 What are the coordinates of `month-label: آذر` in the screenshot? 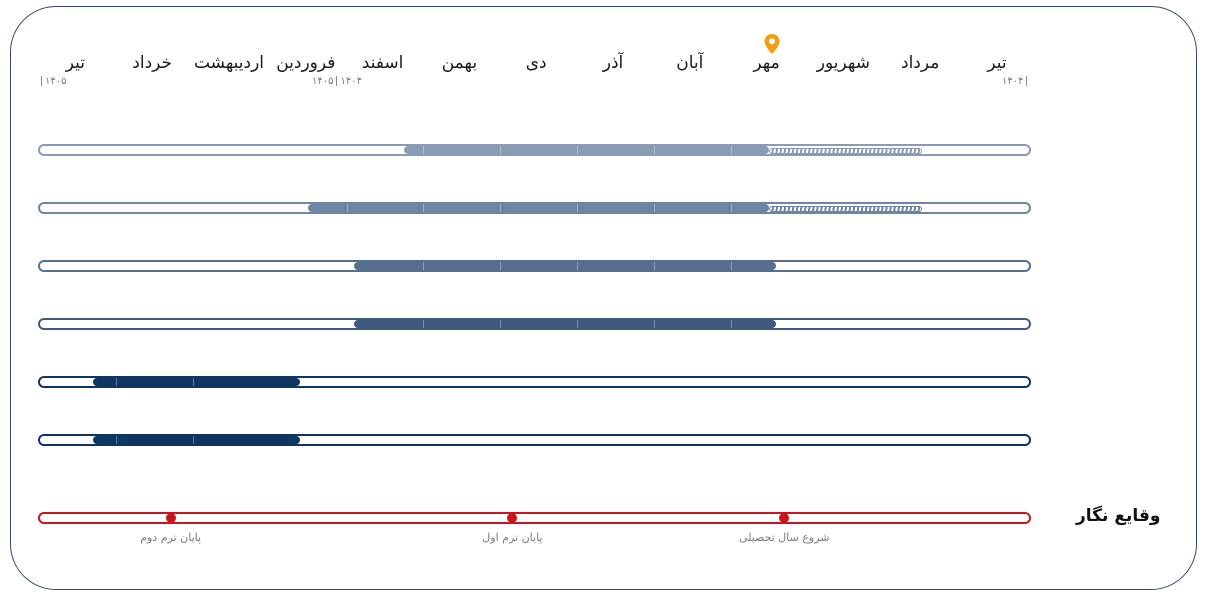 It's located at (613, 63).